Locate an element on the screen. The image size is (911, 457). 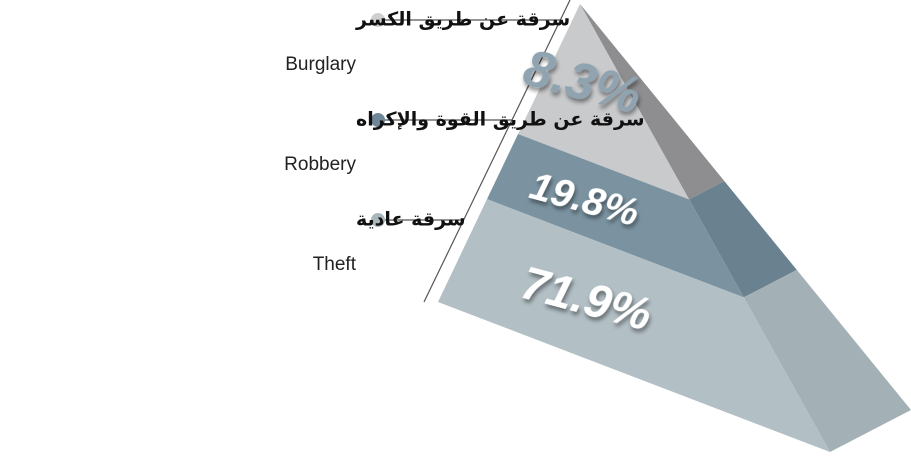
legend-label-ar: سرقة عن طريق الكسر is located at coordinates (462, 20).